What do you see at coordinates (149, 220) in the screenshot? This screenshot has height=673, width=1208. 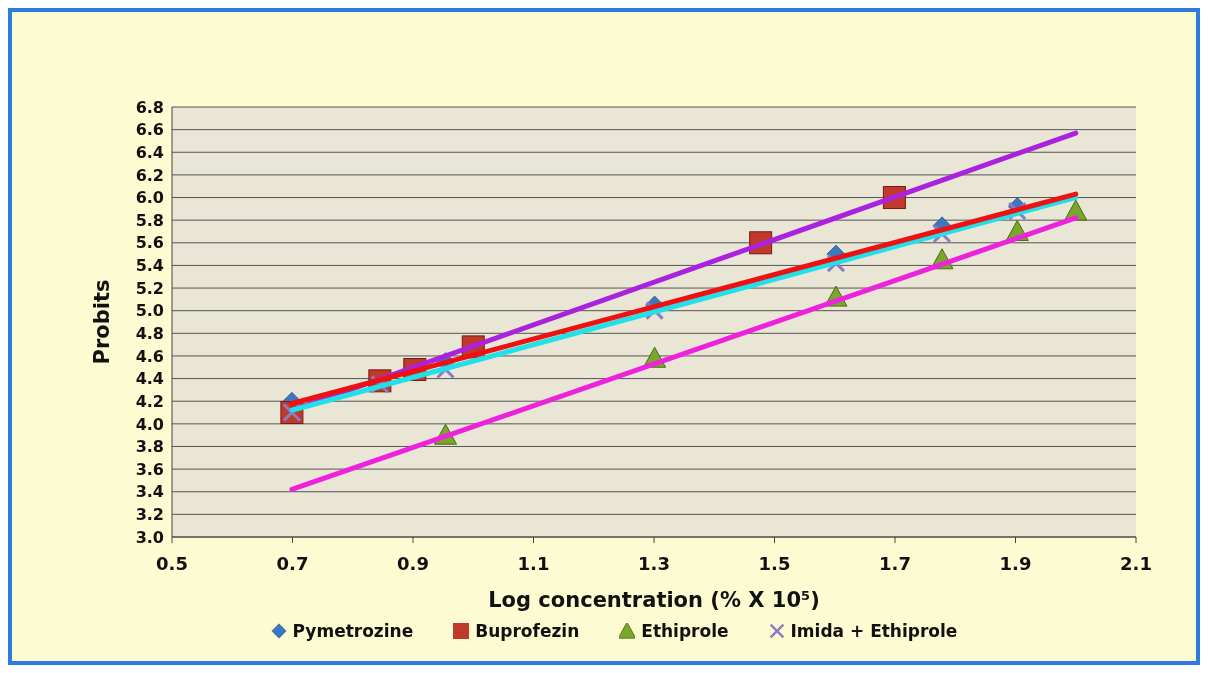 I see `y-tick-label: 5.8` at bounding box center [149, 220].